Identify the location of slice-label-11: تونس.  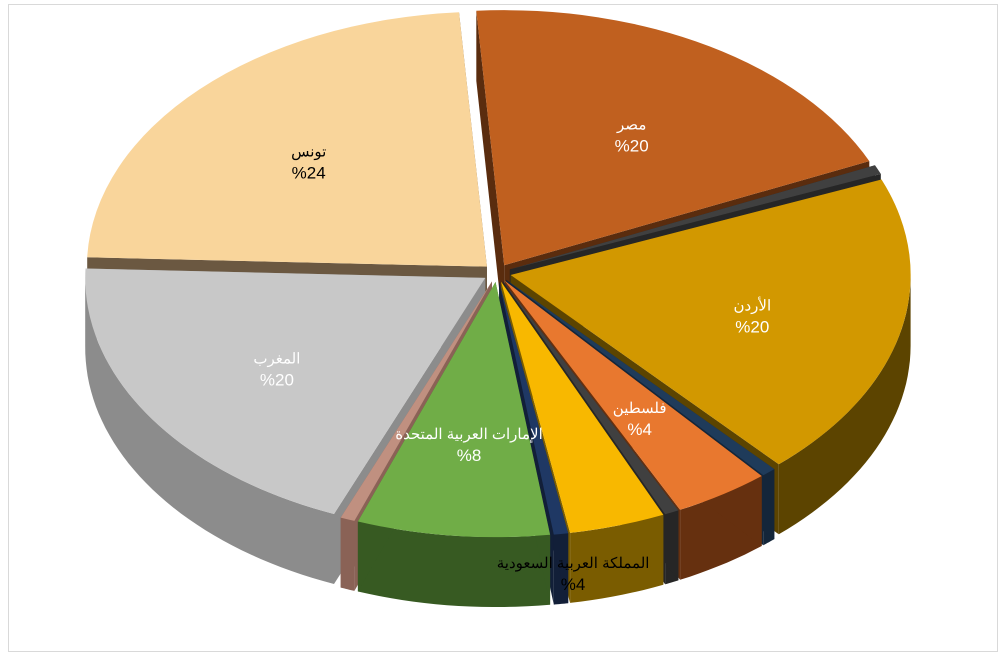
(308, 152).